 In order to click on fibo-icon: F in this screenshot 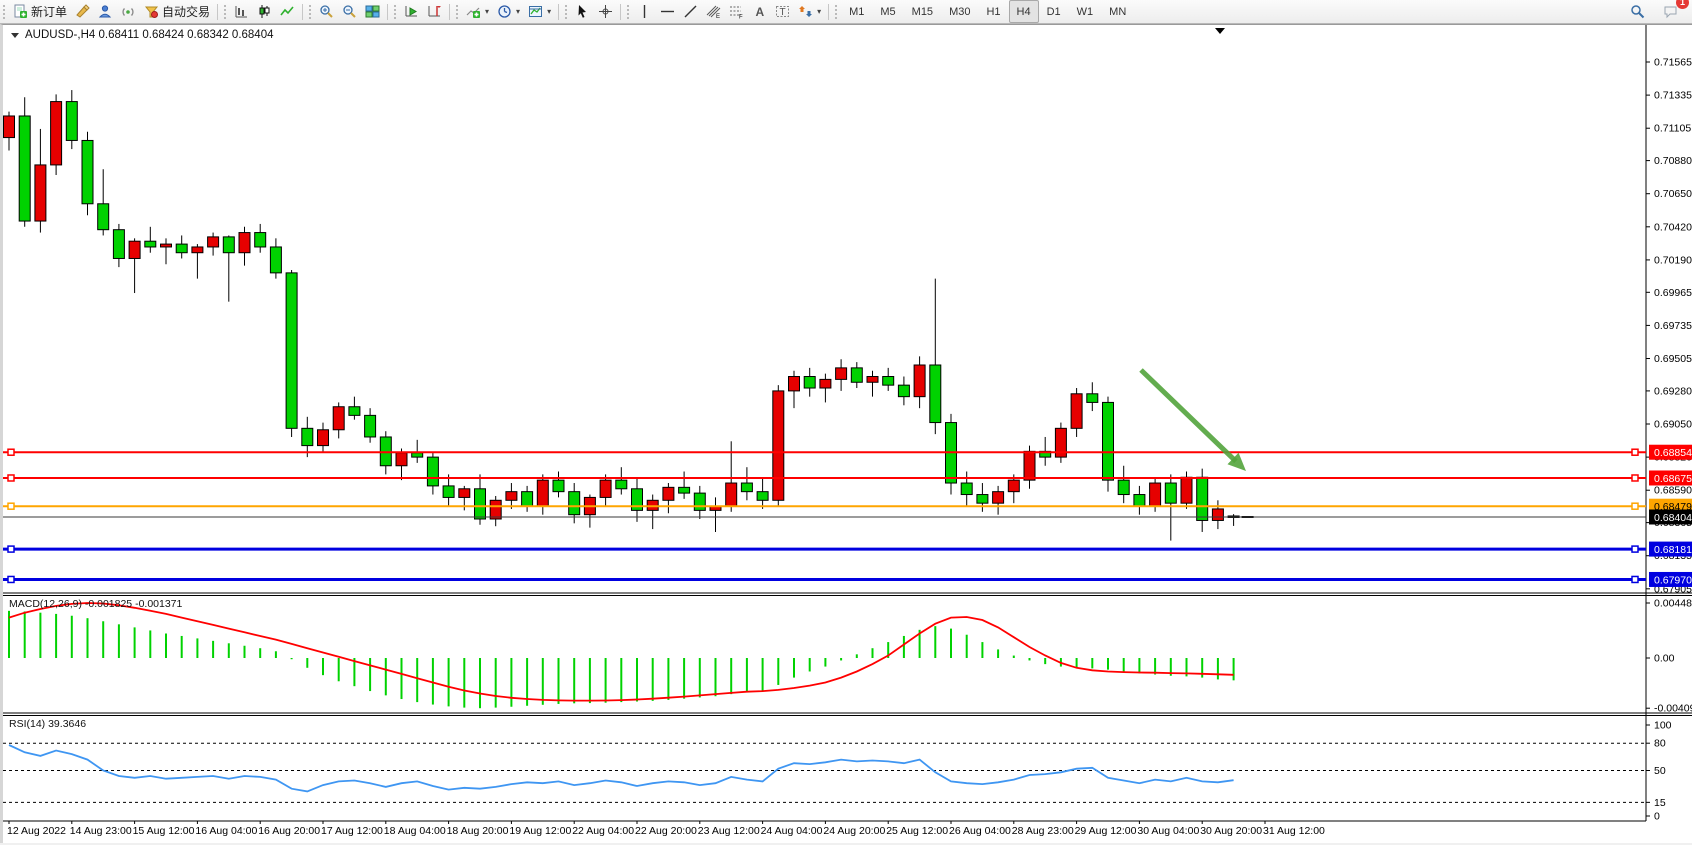, I will do `click(736, 11)`.